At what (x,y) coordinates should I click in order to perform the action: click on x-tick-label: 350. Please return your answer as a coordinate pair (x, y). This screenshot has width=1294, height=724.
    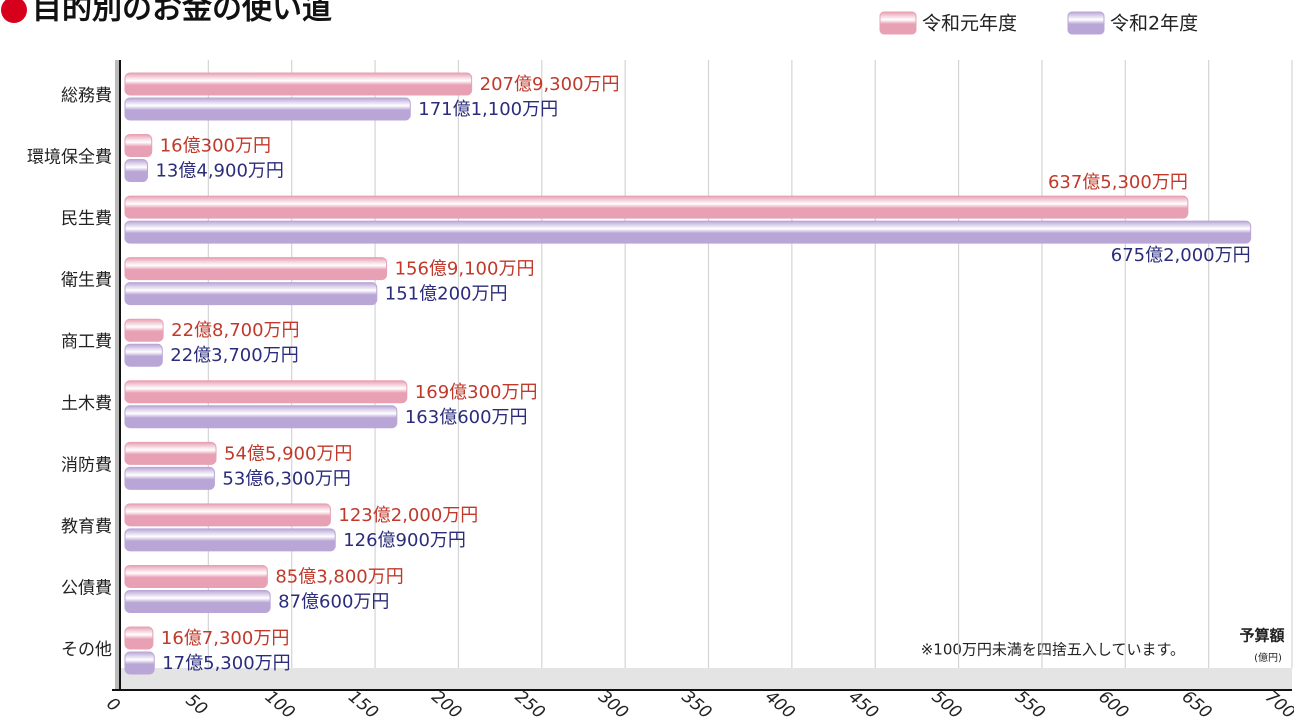
    Looking at the image, I should click on (697, 705).